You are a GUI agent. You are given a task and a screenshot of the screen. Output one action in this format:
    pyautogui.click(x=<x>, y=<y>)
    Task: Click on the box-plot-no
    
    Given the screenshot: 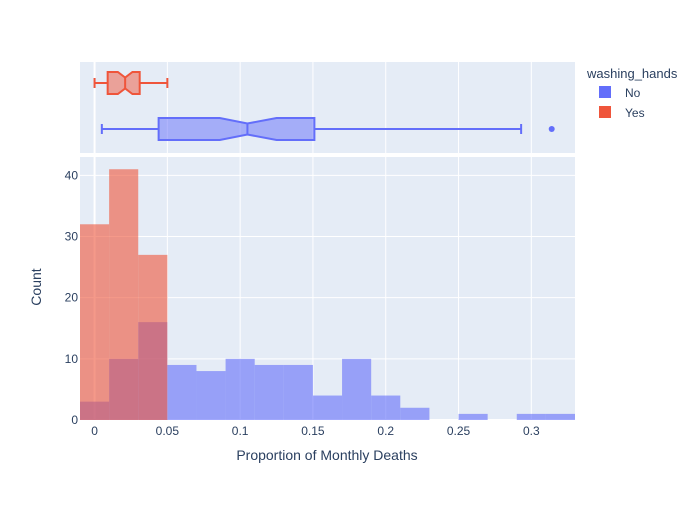 What is the action you would take?
    pyautogui.click(x=327, y=129)
    